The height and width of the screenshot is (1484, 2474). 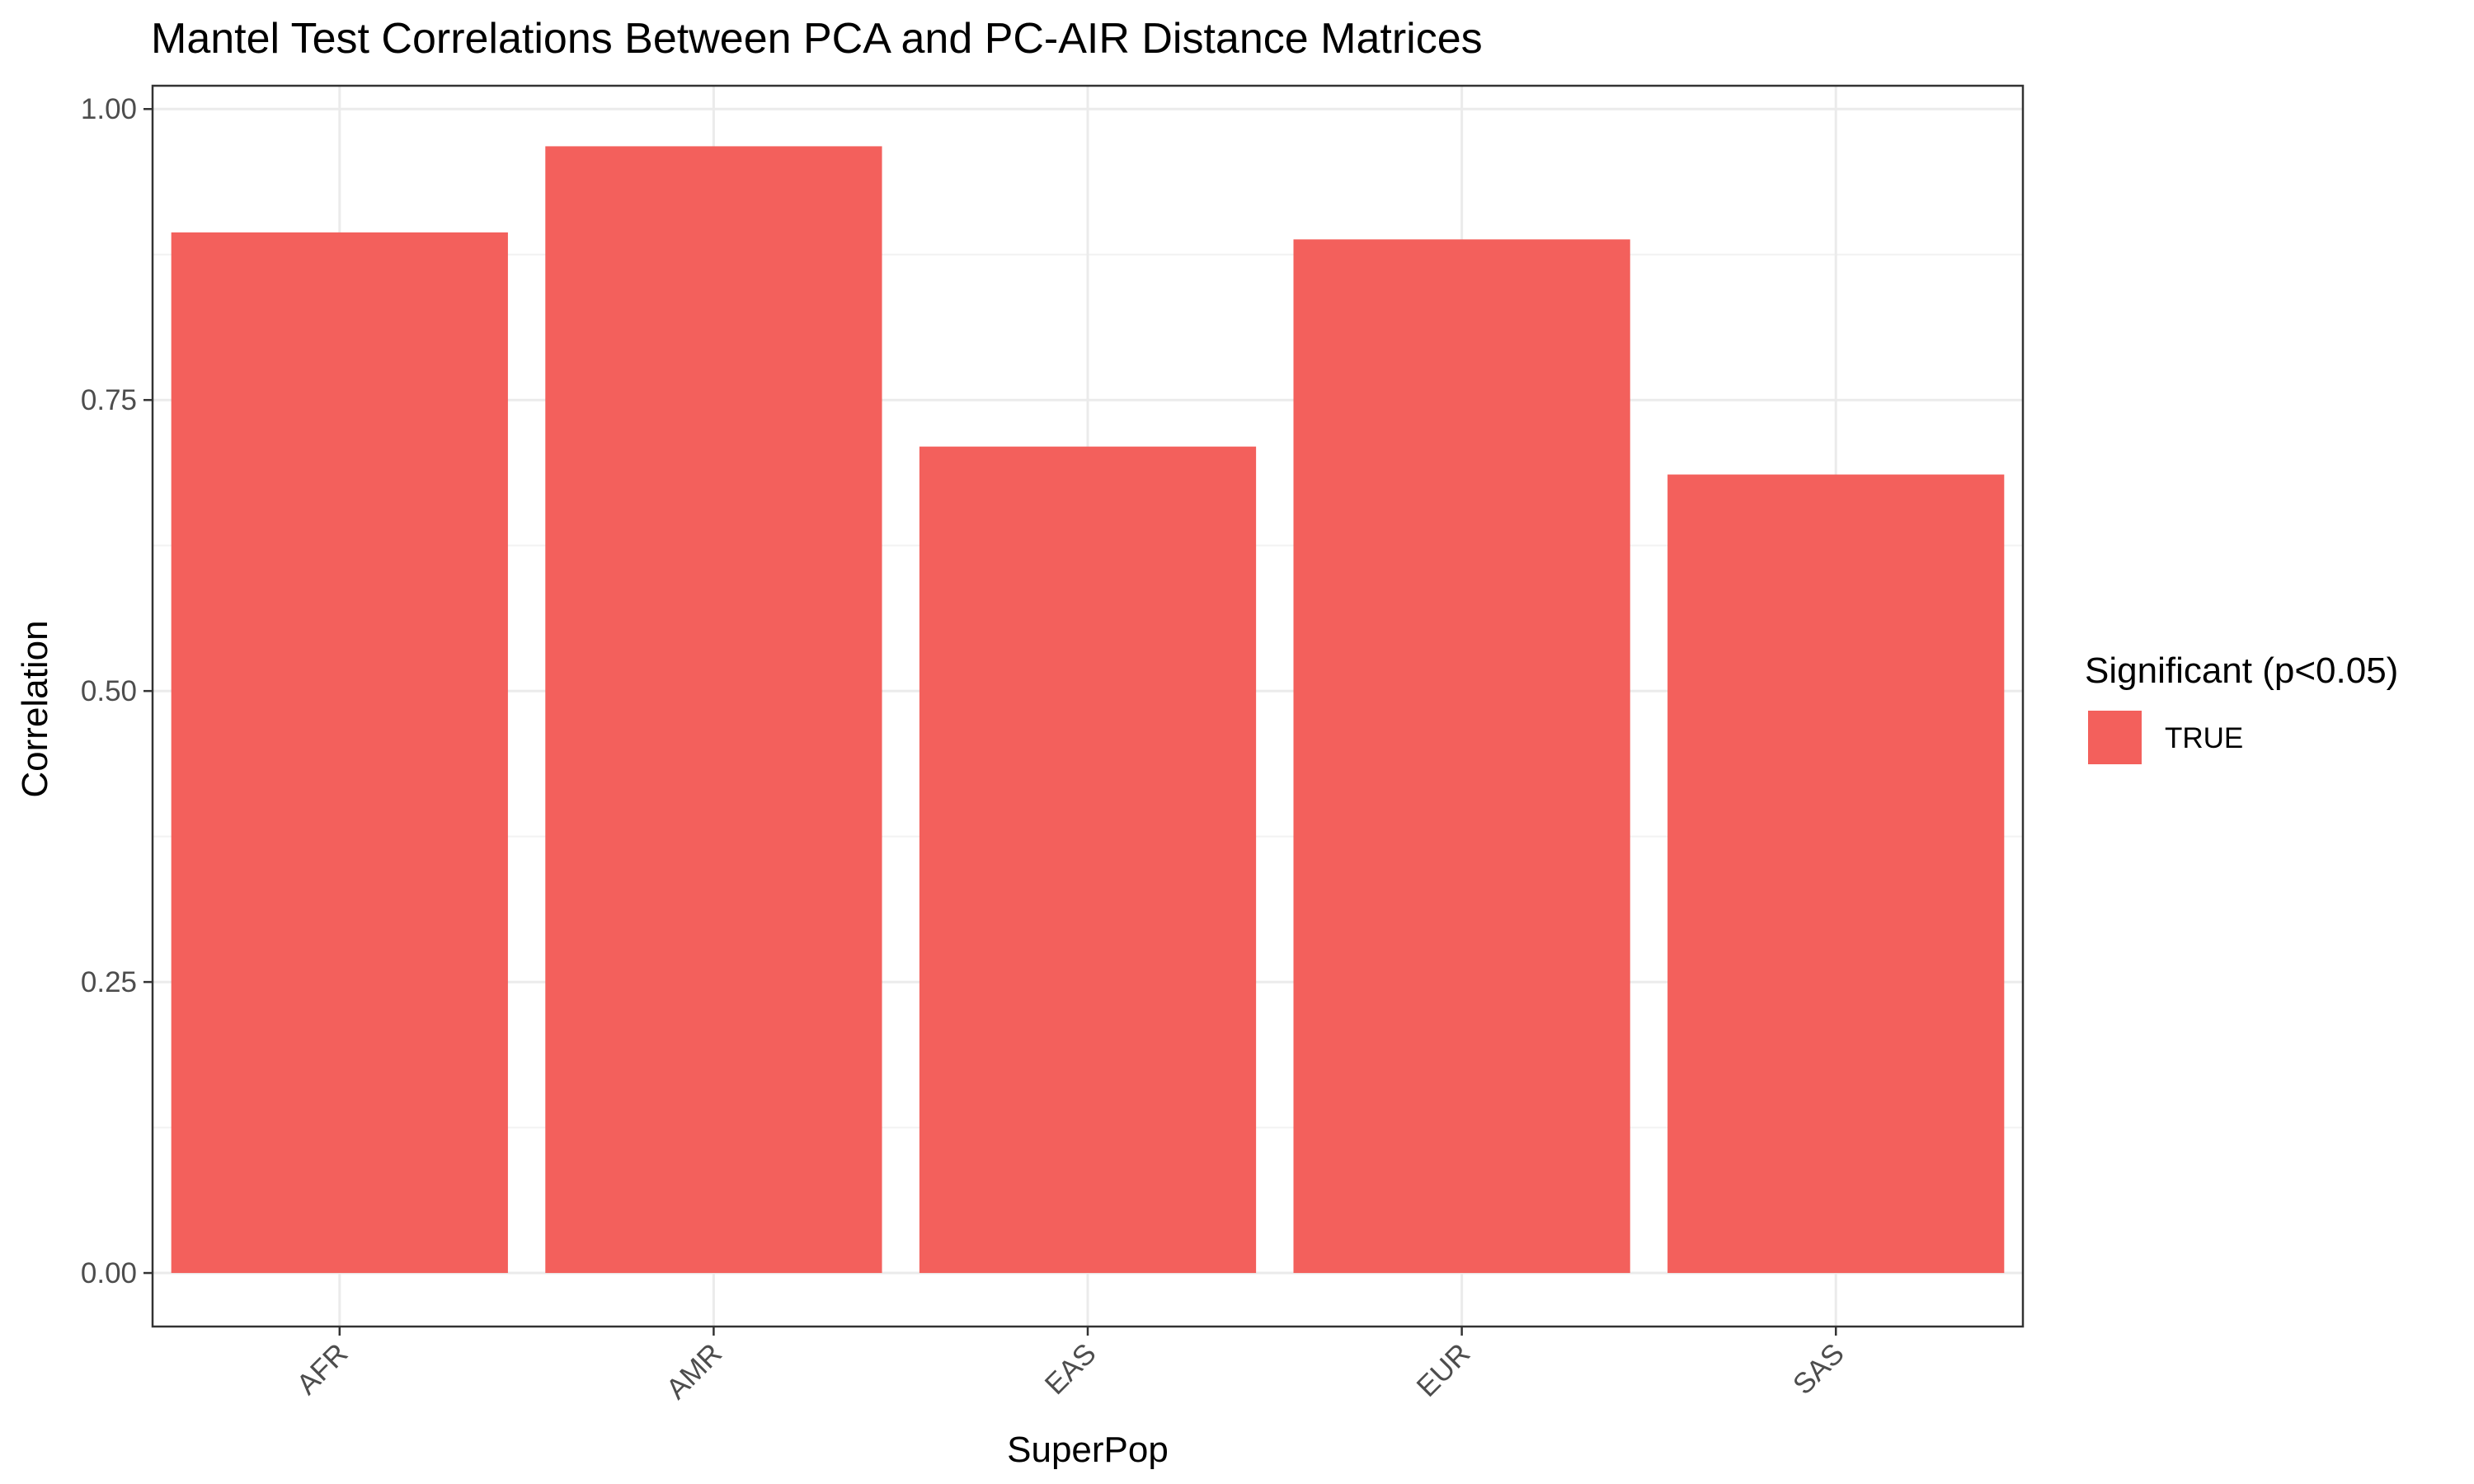 What do you see at coordinates (694, 1371) in the screenshot?
I see `x-tick-label-amr: AMR` at bounding box center [694, 1371].